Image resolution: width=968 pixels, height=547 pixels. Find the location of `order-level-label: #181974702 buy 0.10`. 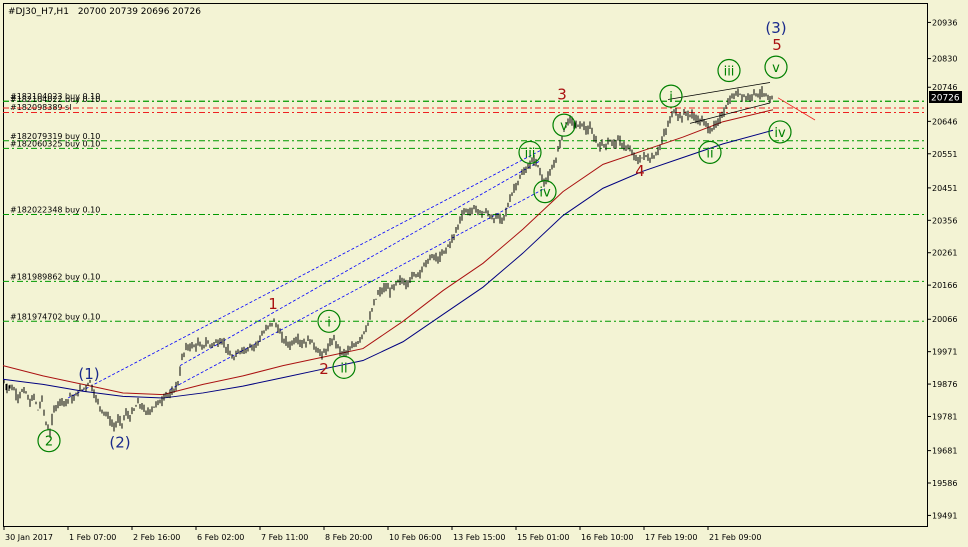

order-level-label: #181974702 buy 0.10 is located at coordinates (55, 316).